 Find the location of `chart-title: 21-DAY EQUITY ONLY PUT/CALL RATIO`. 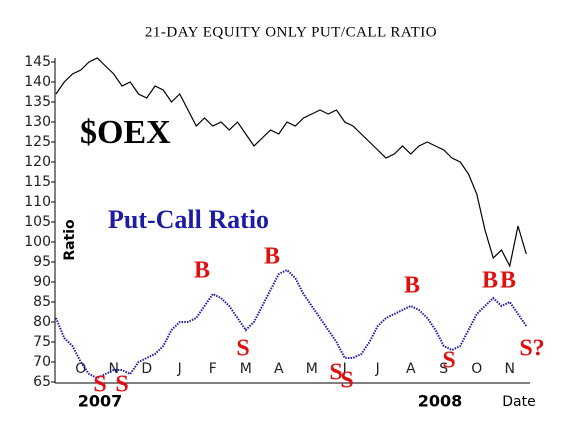

chart-title: 21-DAY EQUITY ONLY PUT/CALL RATIO is located at coordinates (291, 32).